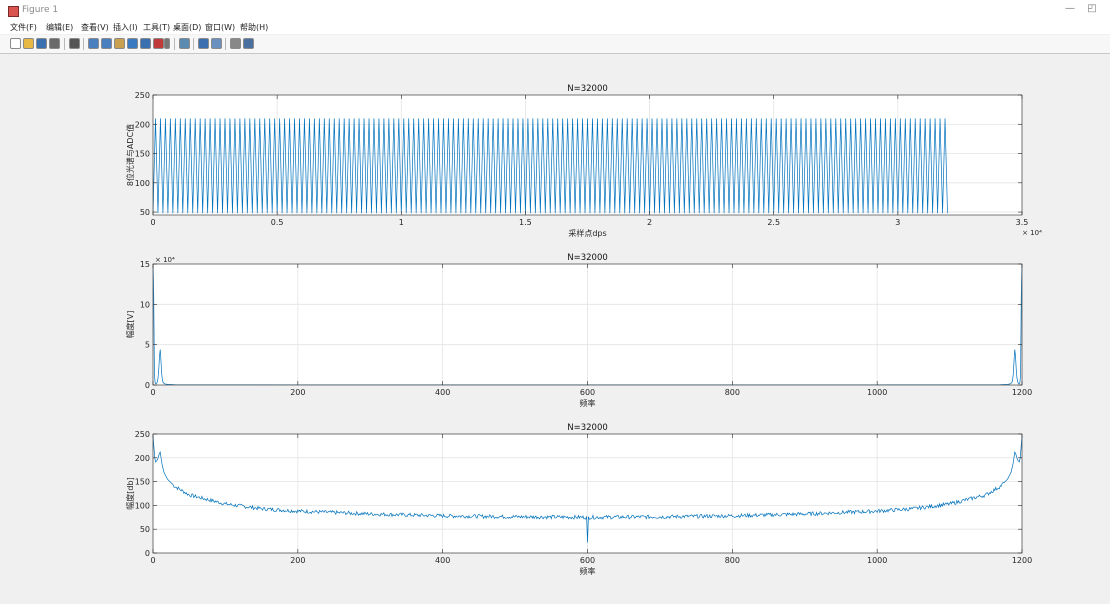 The height and width of the screenshot is (604, 1110). I want to click on new-figure-icon, so click(15, 43).